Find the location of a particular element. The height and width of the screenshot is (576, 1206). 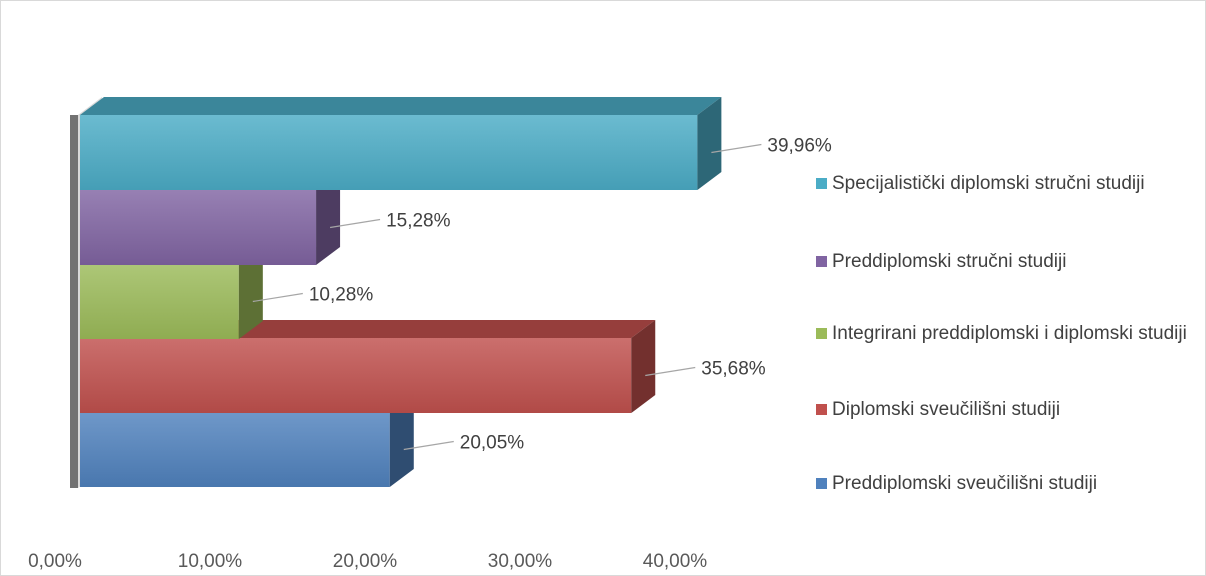

legend-item-diplomski-sveucilisni: Diplomski sveučilišni studiji is located at coordinates (1009, 409).